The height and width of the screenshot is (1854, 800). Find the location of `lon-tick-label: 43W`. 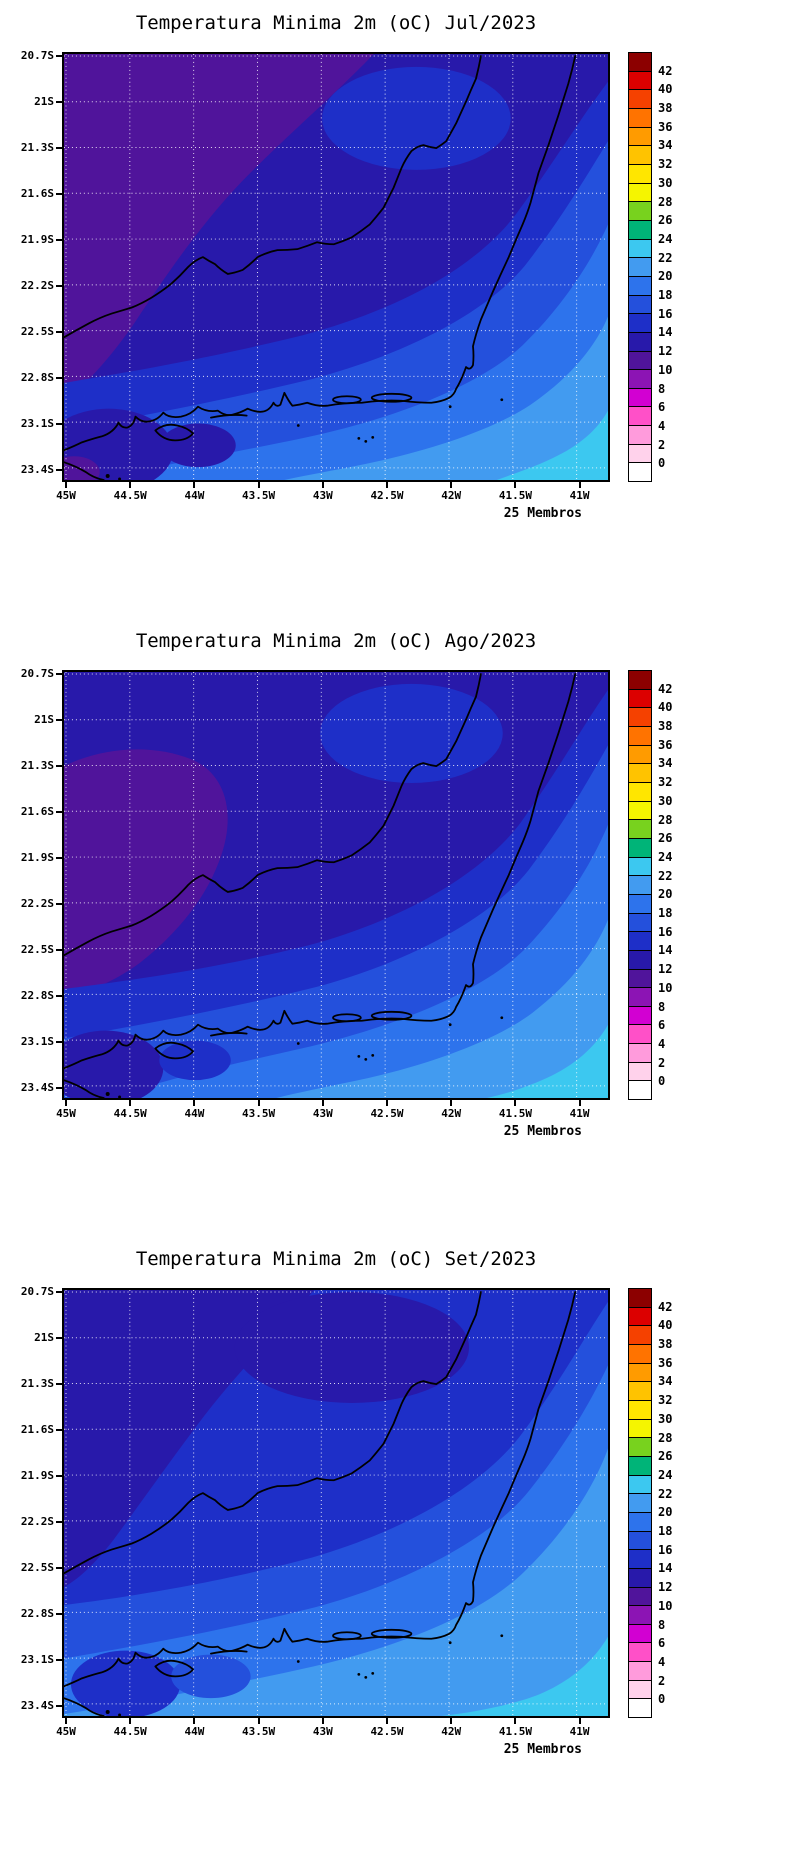

lon-tick-label: 43W is located at coordinates (322, 1731).